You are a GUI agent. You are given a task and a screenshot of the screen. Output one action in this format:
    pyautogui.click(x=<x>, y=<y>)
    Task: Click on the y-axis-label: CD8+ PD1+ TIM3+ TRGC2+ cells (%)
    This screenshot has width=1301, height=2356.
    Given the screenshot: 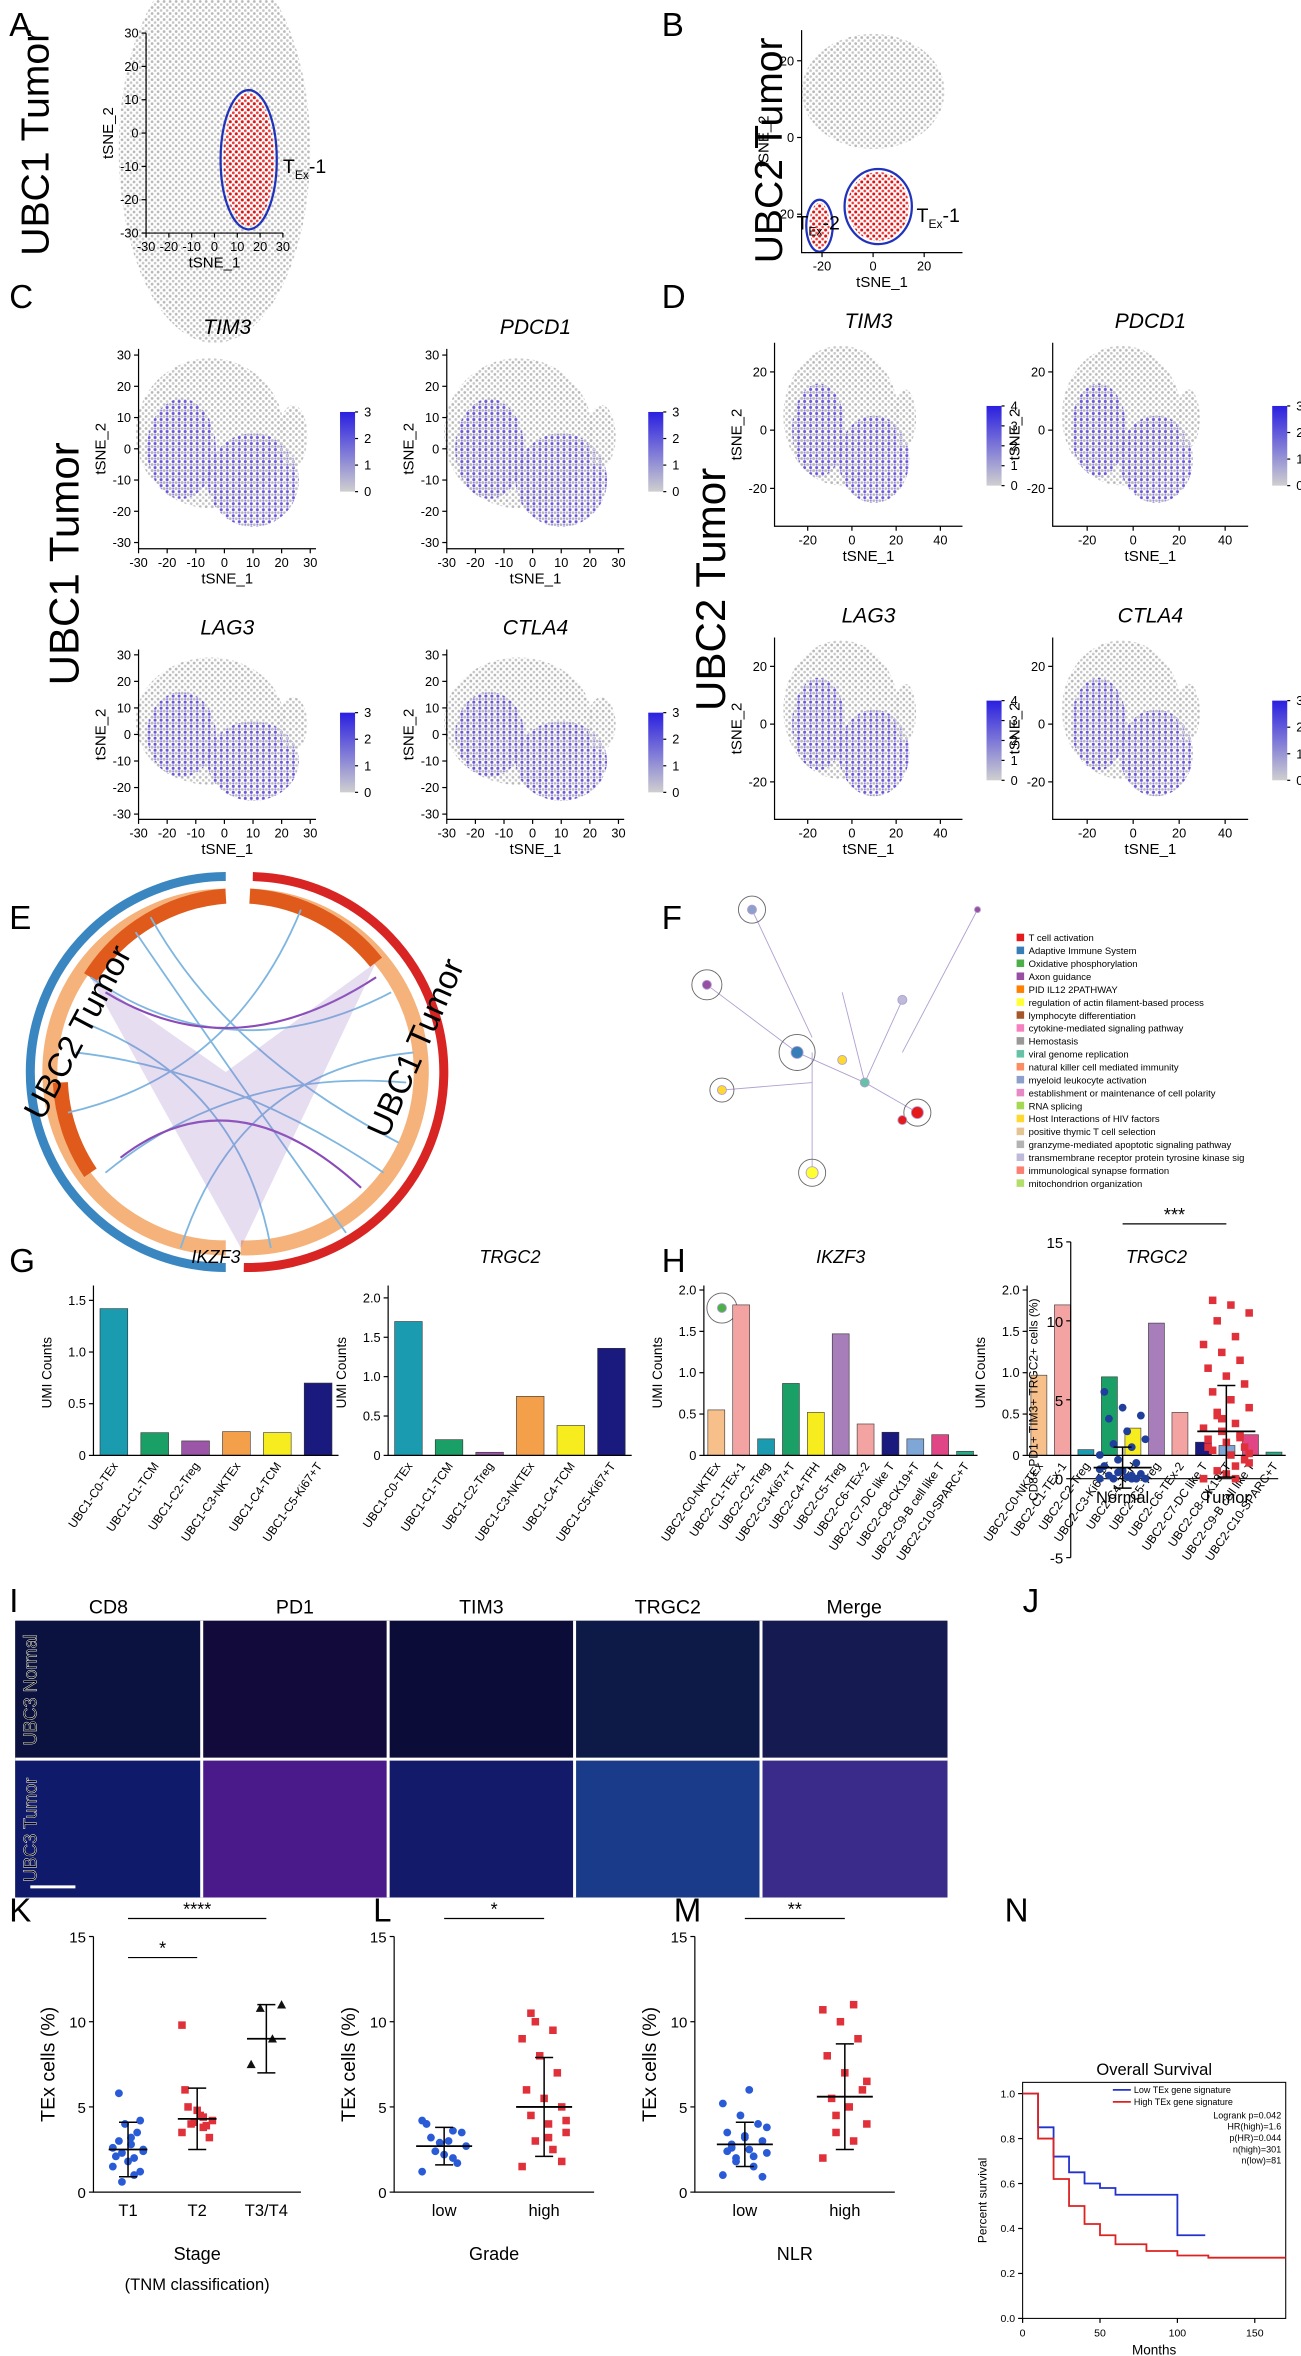 What is the action you would take?
    pyautogui.click(x=1034, y=1399)
    